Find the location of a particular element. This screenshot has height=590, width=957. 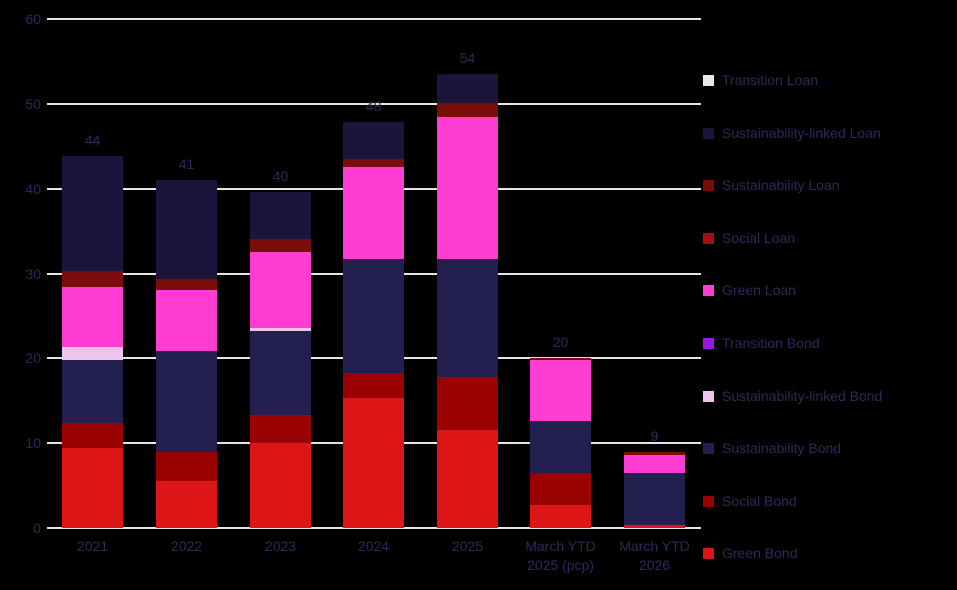

legend-swatch-social-bond is located at coordinates (708, 501).